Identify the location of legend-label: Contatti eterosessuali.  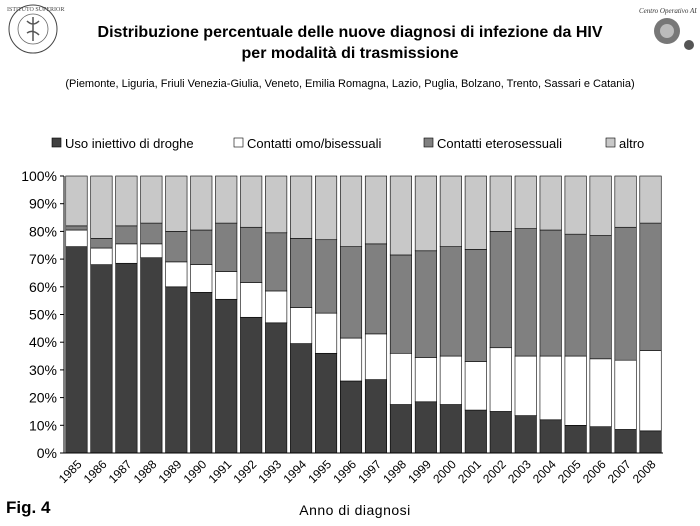
(499, 143).